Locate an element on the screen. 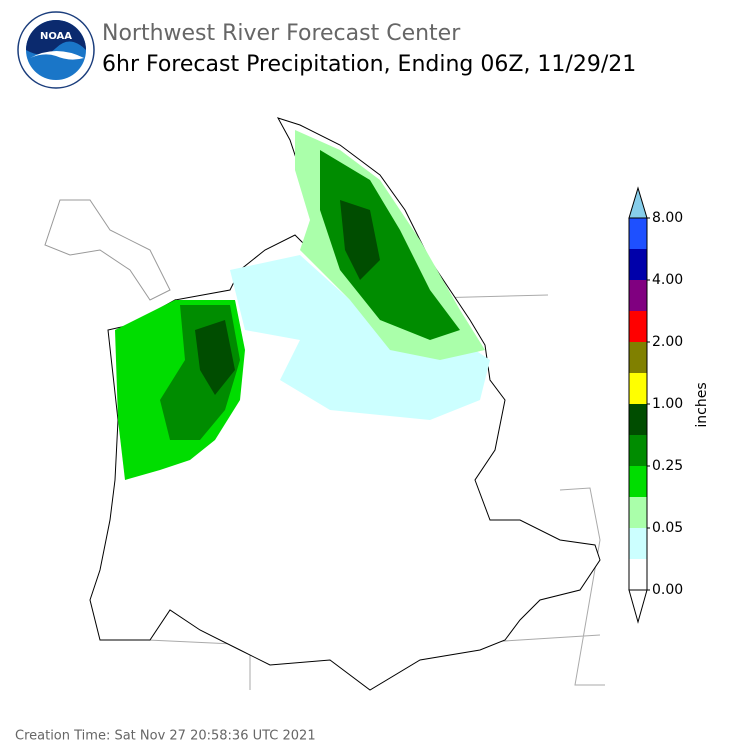 The image size is (756, 756). organization: Northwest River Forecast Center is located at coordinates (281, 33).